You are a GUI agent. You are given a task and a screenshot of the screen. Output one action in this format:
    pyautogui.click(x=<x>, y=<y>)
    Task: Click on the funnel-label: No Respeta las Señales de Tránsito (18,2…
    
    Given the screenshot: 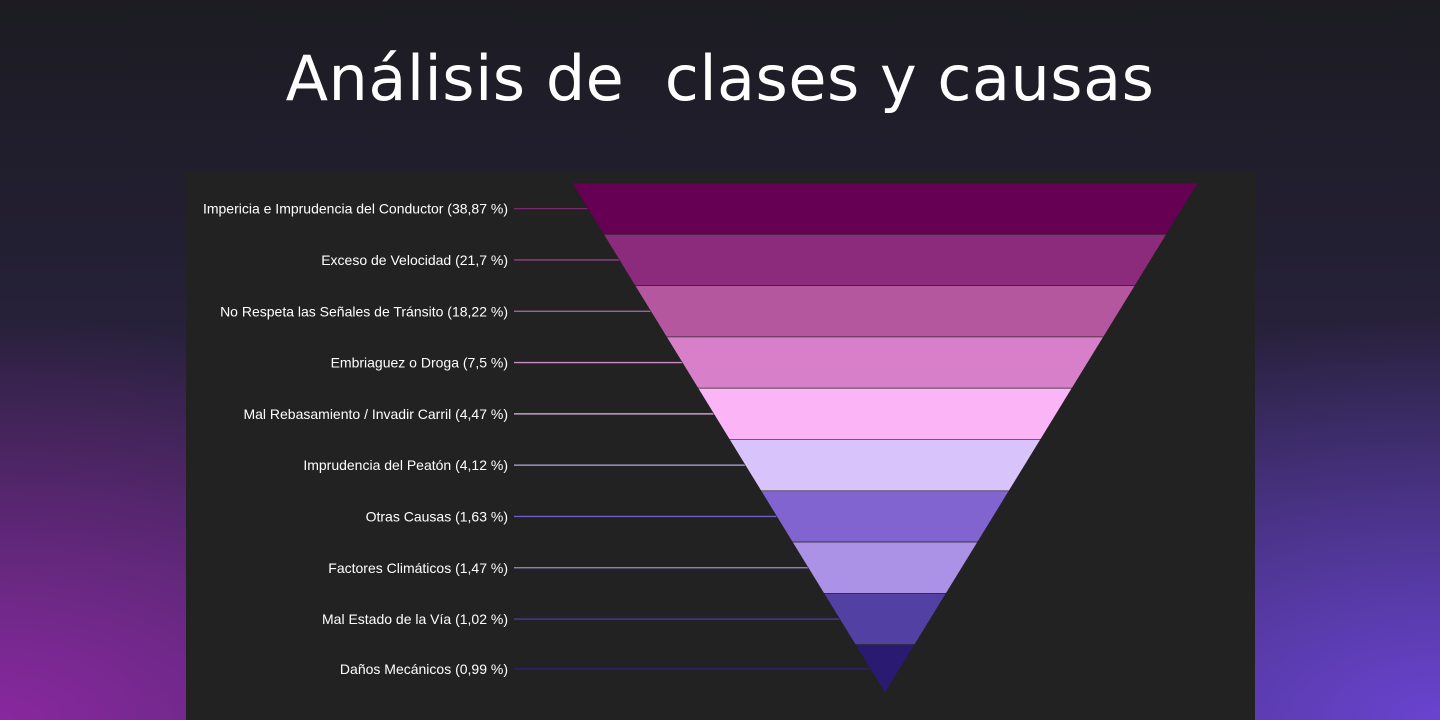 What is the action you would take?
    pyautogui.click(x=364, y=311)
    